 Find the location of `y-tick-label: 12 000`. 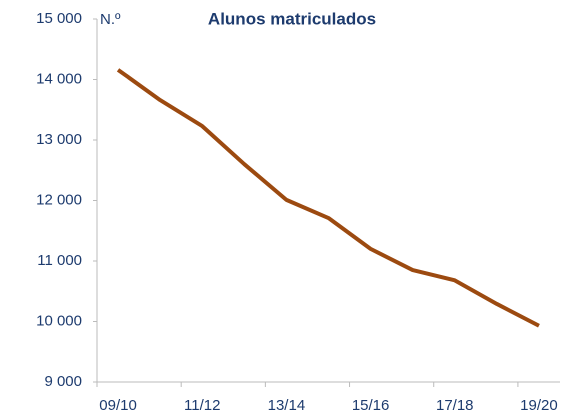

y-tick-label: 12 000 is located at coordinates (59, 199).